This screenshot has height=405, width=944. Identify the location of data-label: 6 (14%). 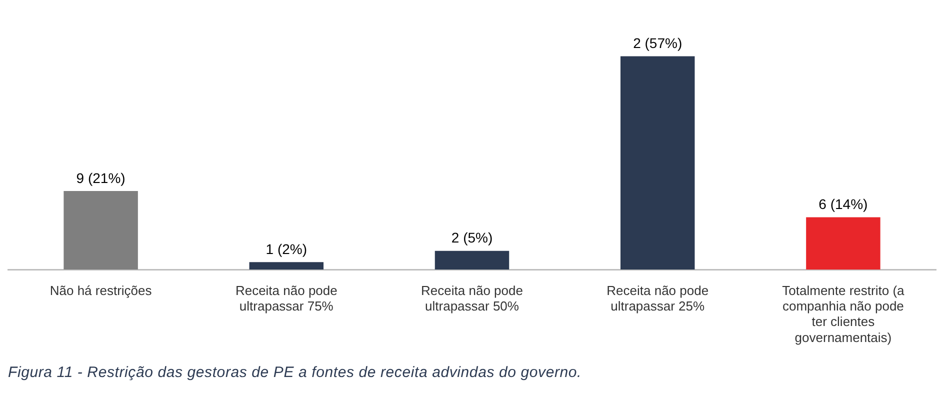
(843, 204).